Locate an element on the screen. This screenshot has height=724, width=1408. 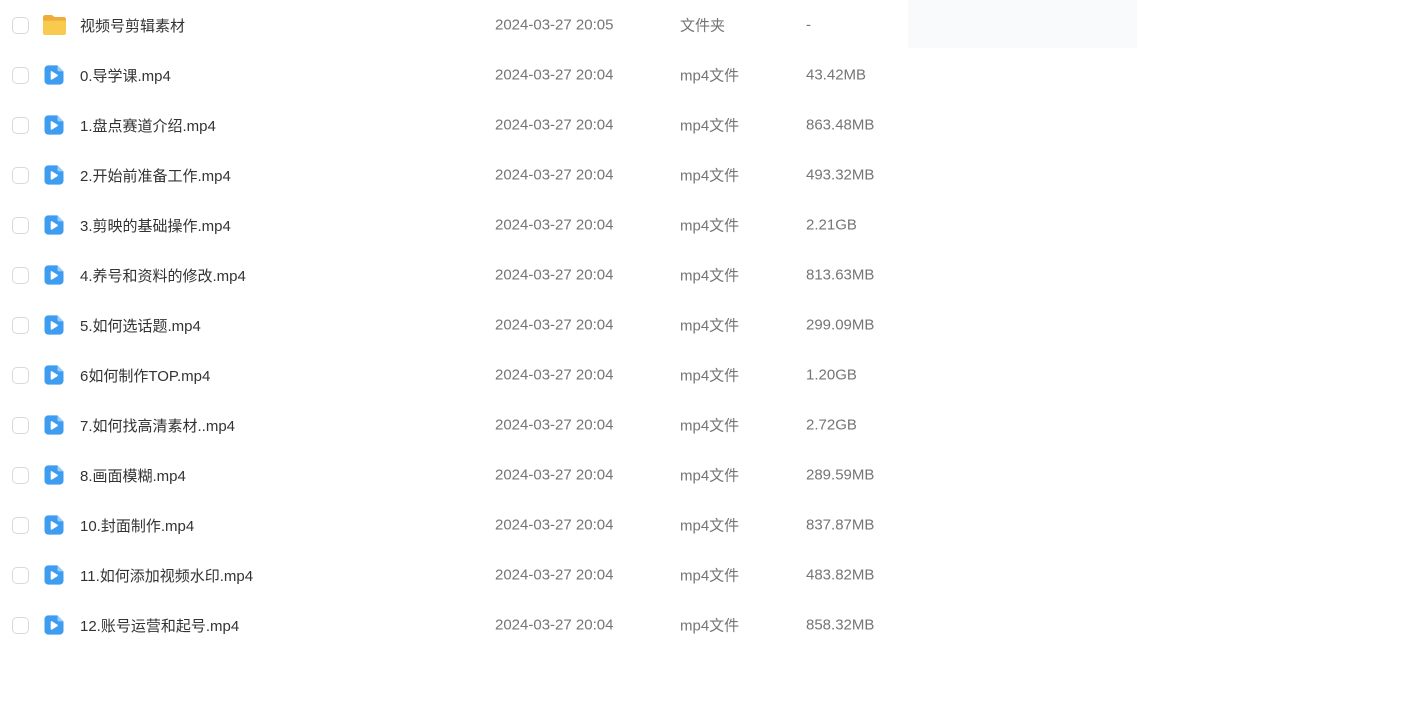
file-row: 0.导学课.mp4 2024-03-27 20:04 mp4文件 43.42MB is located at coordinates (704, 75).